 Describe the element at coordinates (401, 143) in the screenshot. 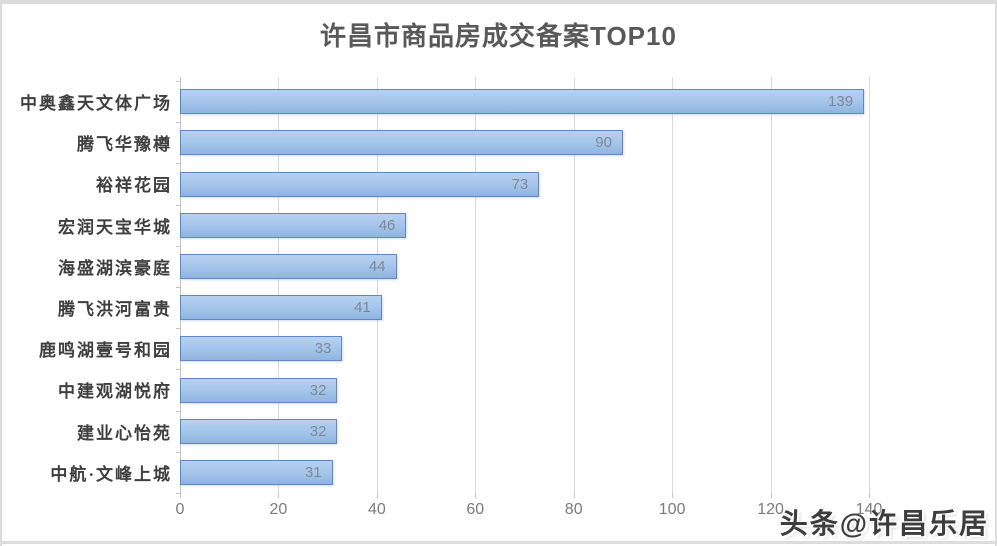

I see `bar: 90` at that location.